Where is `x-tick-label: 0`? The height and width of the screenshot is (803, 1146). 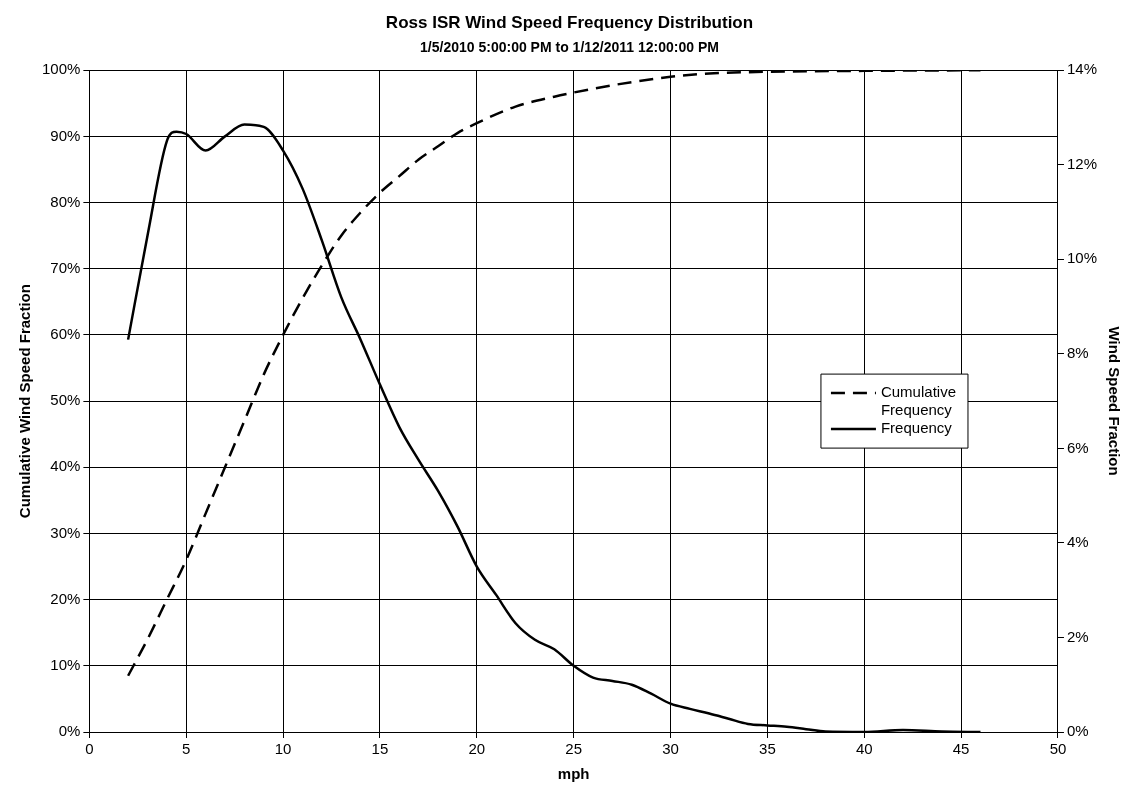
x-tick-label: 0 is located at coordinates (89, 749).